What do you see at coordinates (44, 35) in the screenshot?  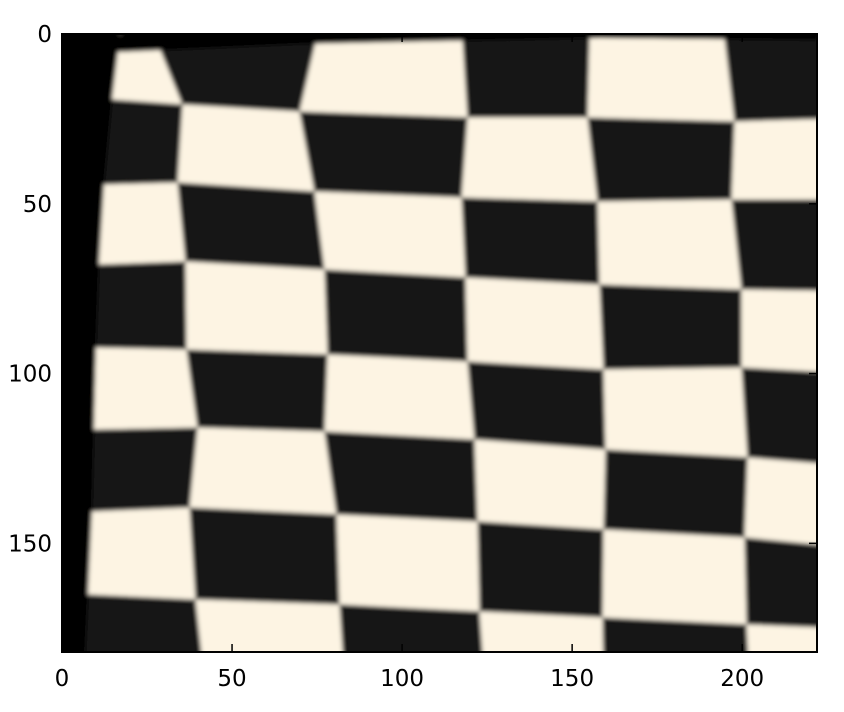 I see `y-tick-label: 0` at bounding box center [44, 35].